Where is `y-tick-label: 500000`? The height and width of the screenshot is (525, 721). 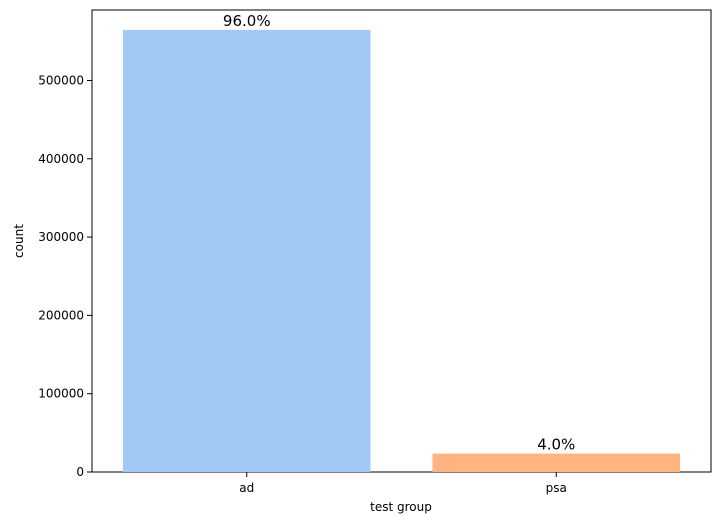 y-tick-label: 500000 is located at coordinates (61, 80).